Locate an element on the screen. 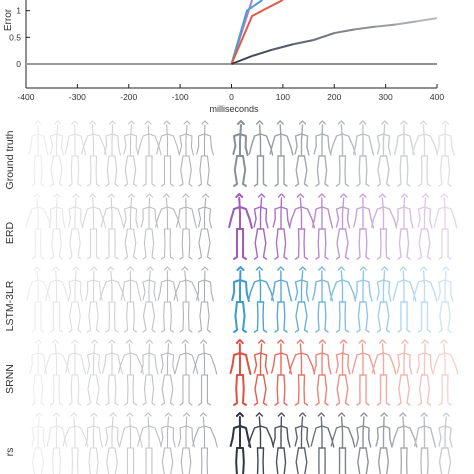 This screenshot has width=474, height=474. skeleton-row: ERD is located at coordinates (231, 226).